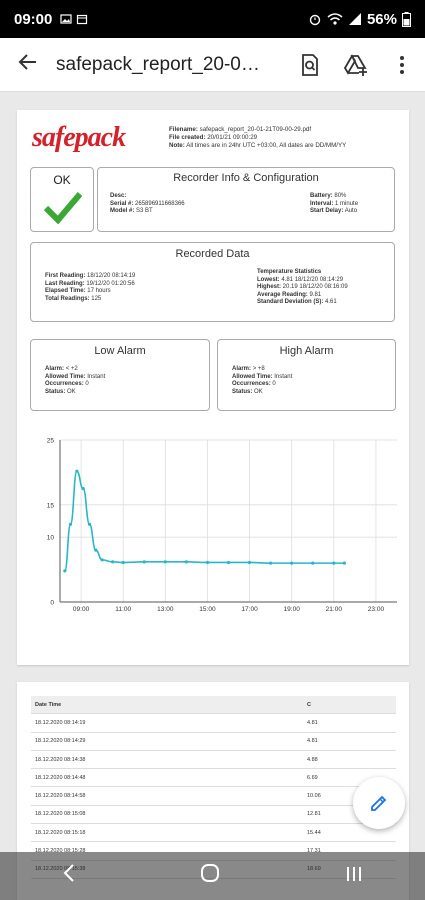 Image resolution: width=425 pixels, height=900 pixels. I want to click on search-document-button, so click(310, 64).